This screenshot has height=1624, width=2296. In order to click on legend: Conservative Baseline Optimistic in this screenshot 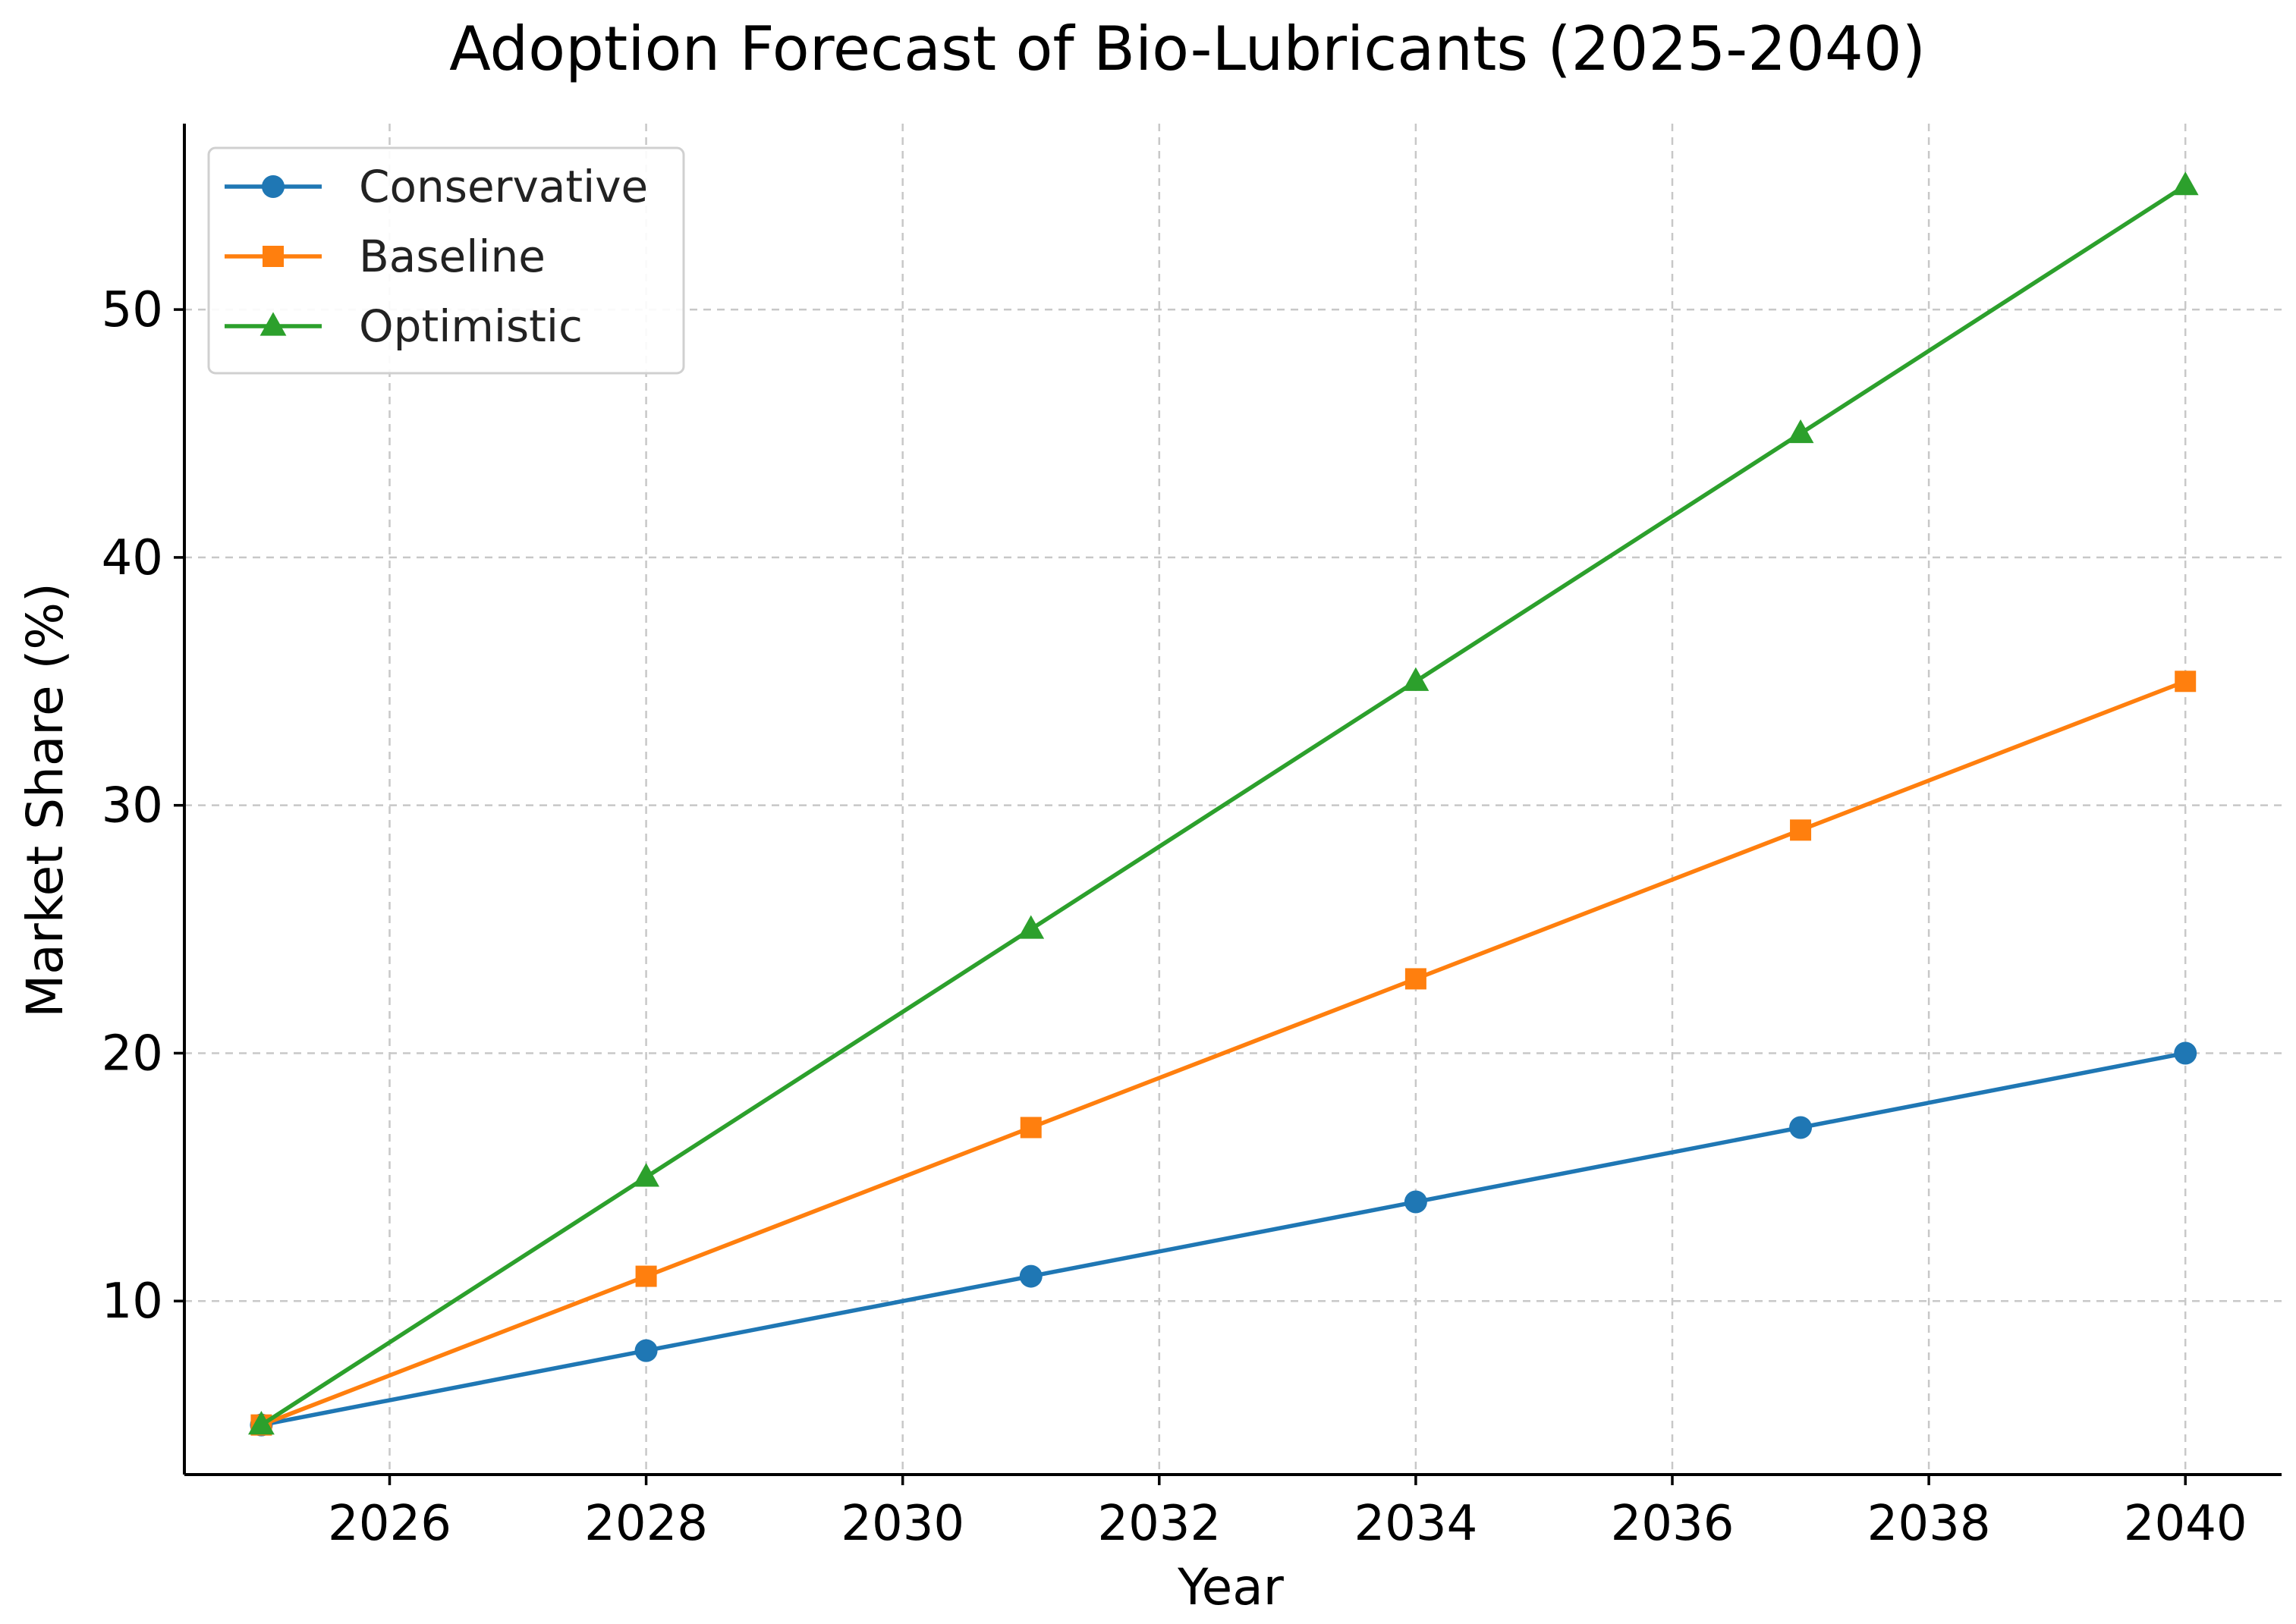, I will do `click(446, 260)`.